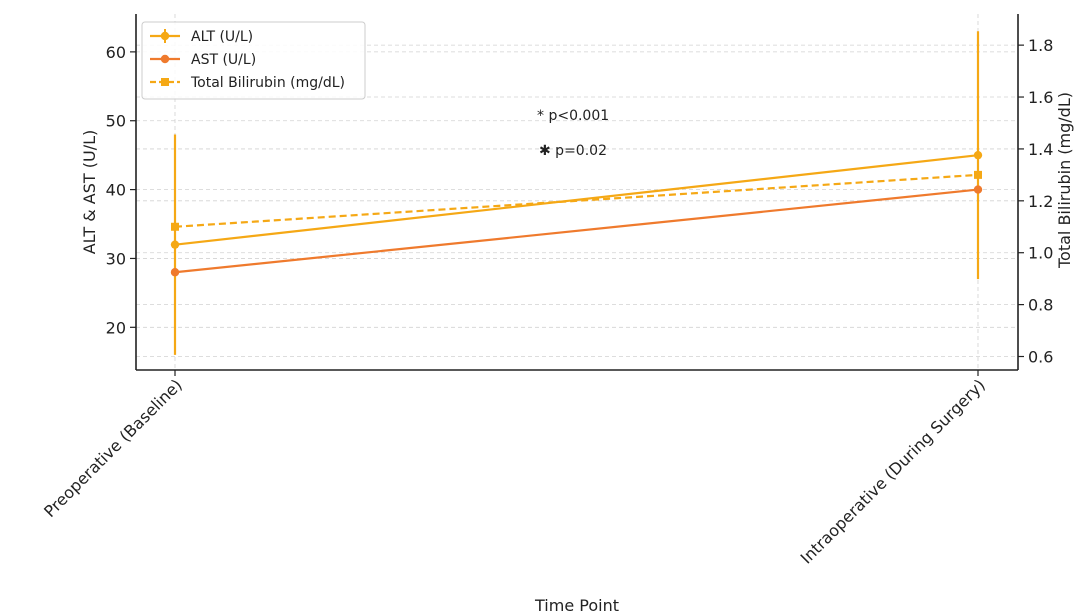  What do you see at coordinates (573, 133) in the screenshot?
I see `annotations: * p<0.001 ✱ p=0.02` at bounding box center [573, 133].